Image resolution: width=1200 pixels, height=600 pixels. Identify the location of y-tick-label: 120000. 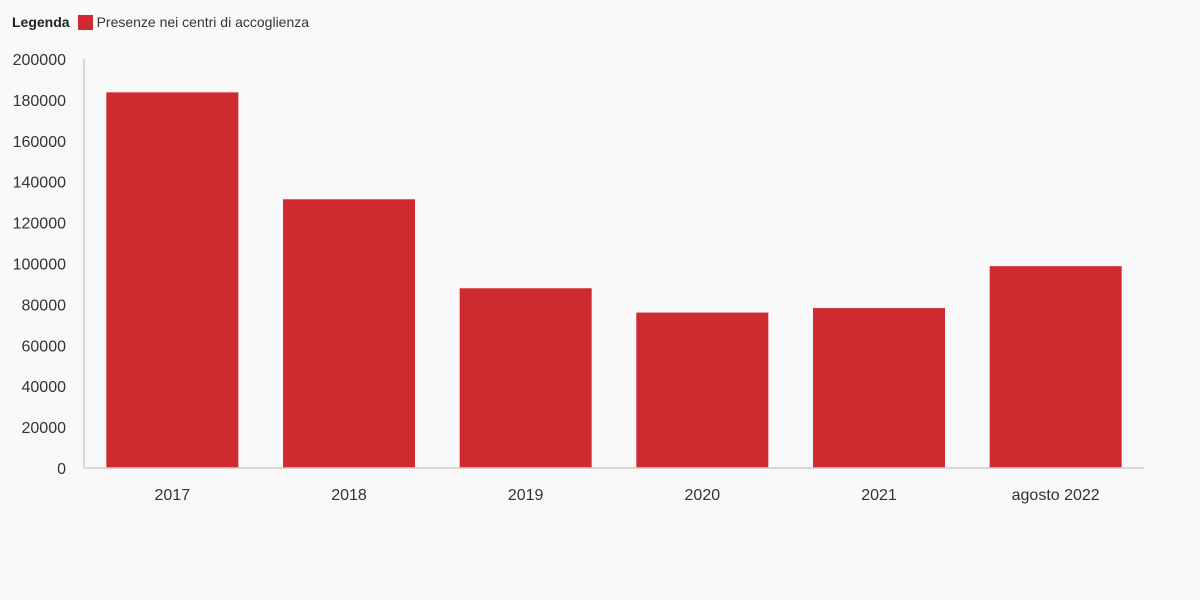
(39, 224).